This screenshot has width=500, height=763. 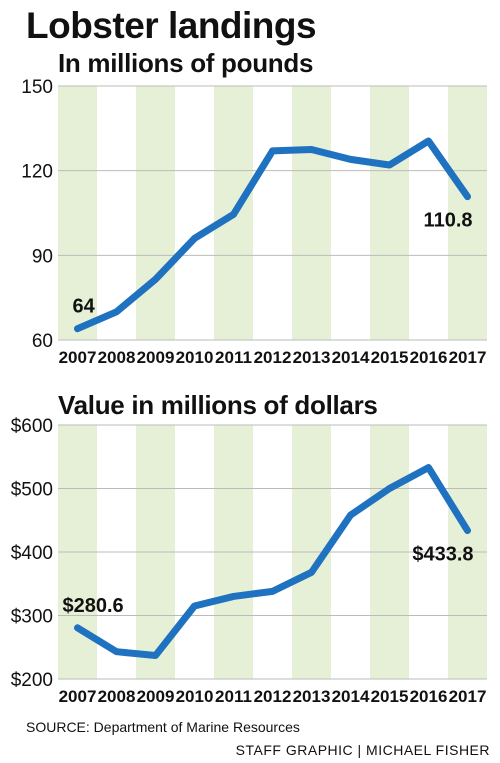 I want to click on y-tick-label: $300, so click(x=32, y=617).